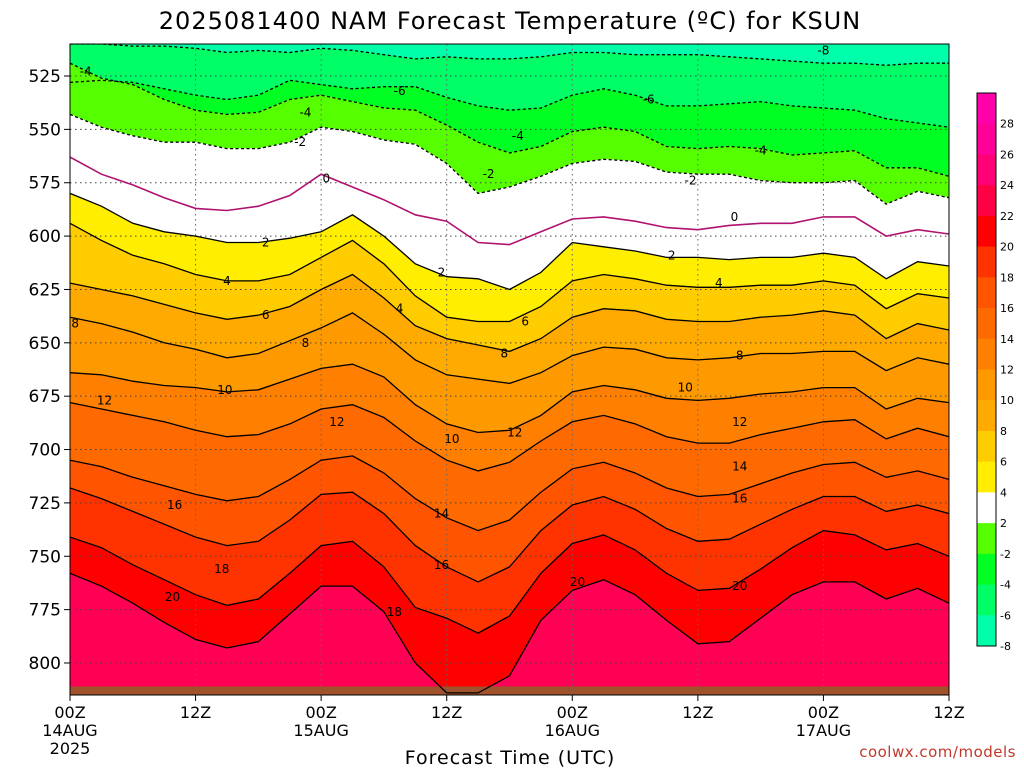 This screenshot has height=768, width=1024. Describe the element at coordinates (1003, 431) in the screenshot. I see `color-scale-label: 8` at that location.